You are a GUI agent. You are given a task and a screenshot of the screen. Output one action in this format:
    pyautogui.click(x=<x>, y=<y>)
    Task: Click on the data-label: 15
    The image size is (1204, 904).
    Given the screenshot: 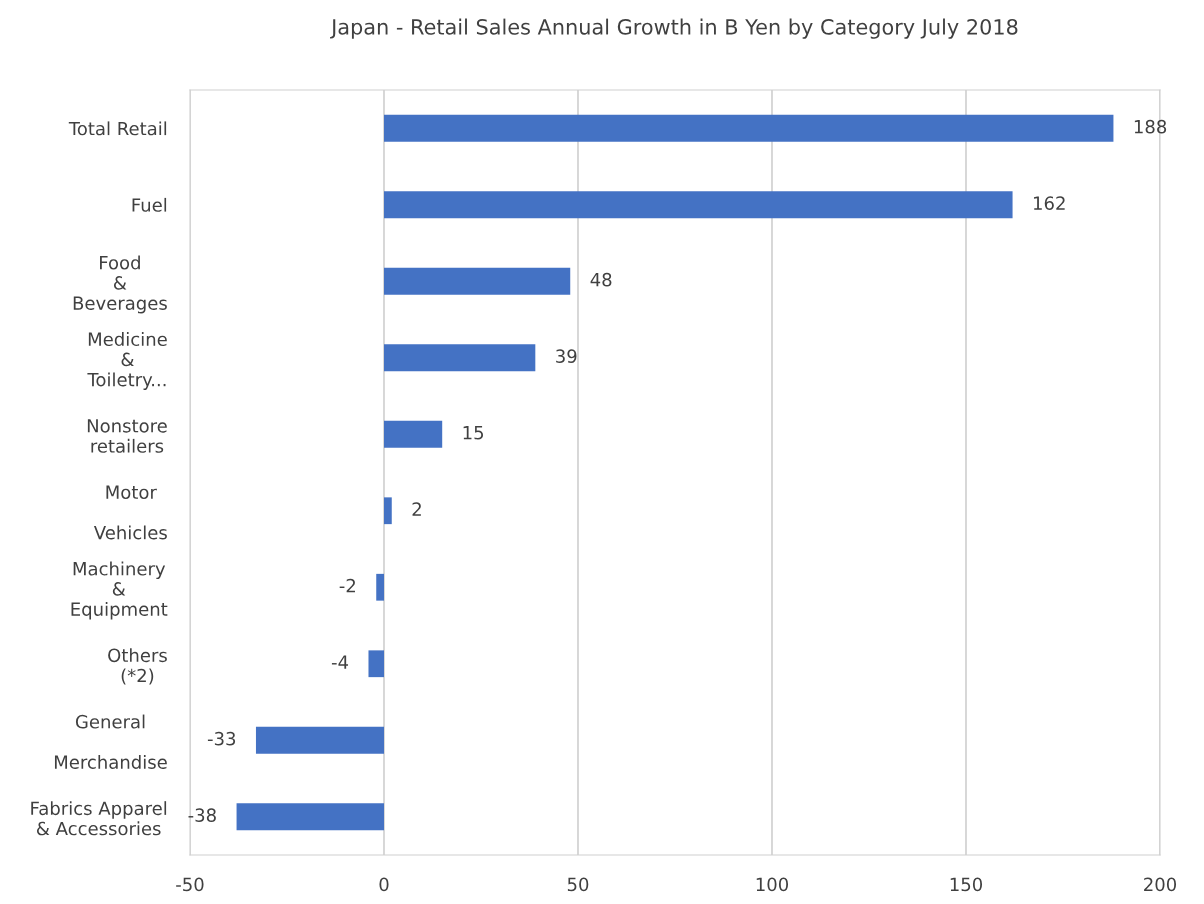 What is the action you would take?
    pyautogui.click(x=473, y=433)
    